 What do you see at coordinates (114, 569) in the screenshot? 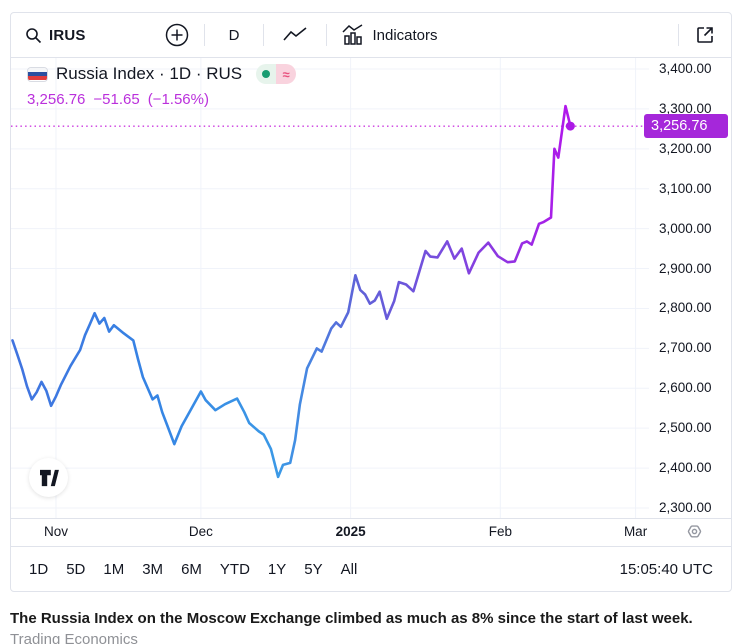
I see `range-button-1m: 1M` at bounding box center [114, 569].